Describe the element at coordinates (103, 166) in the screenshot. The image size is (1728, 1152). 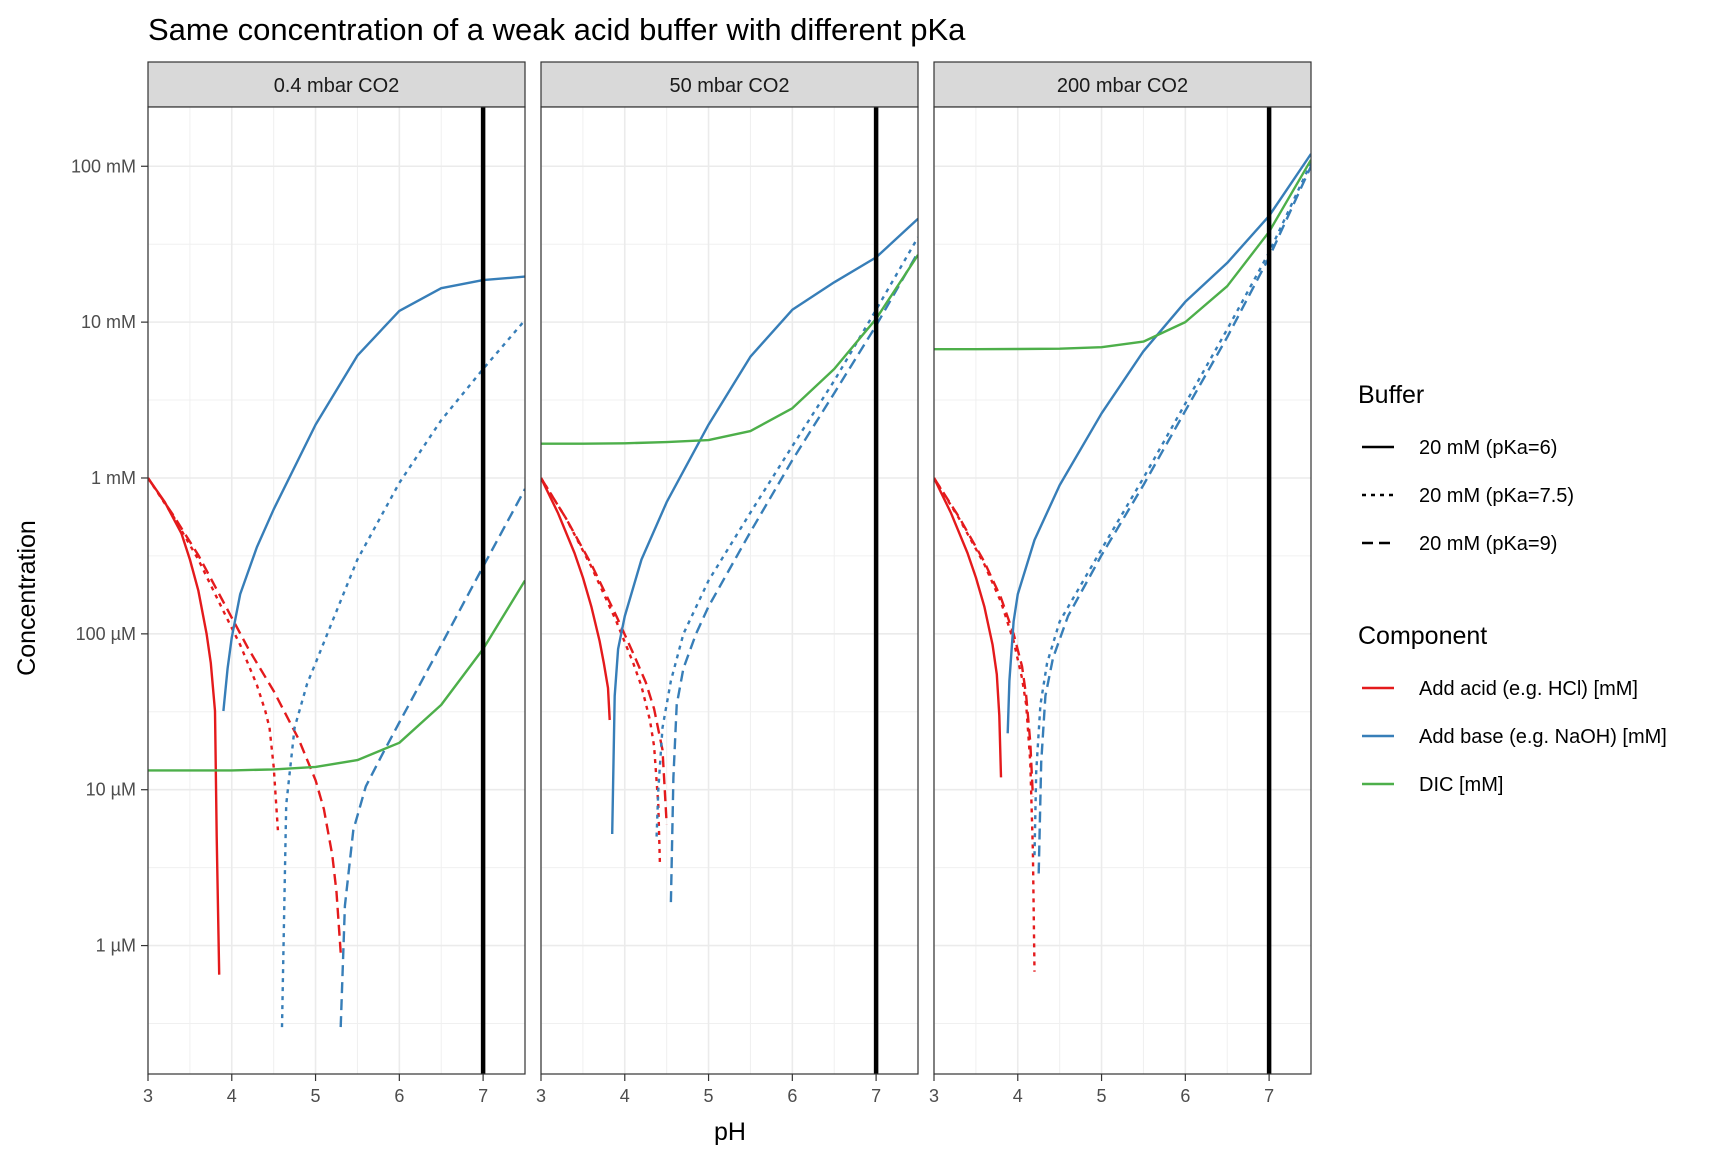
I see `y-tick-label: 100 mM` at that location.